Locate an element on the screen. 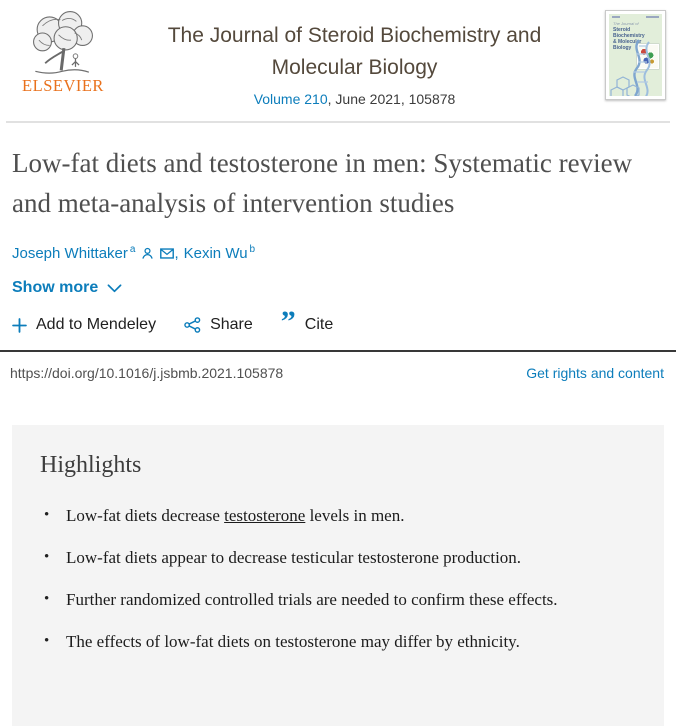  volume-issue-line: Volume 210, June 2021, 105878 is located at coordinates (354, 99).